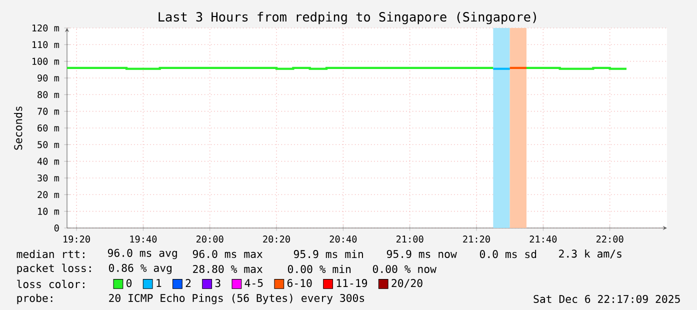 Image resolution: width=697 pixels, height=310 pixels. I want to click on x-tick-label: 22:00, so click(610, 239).